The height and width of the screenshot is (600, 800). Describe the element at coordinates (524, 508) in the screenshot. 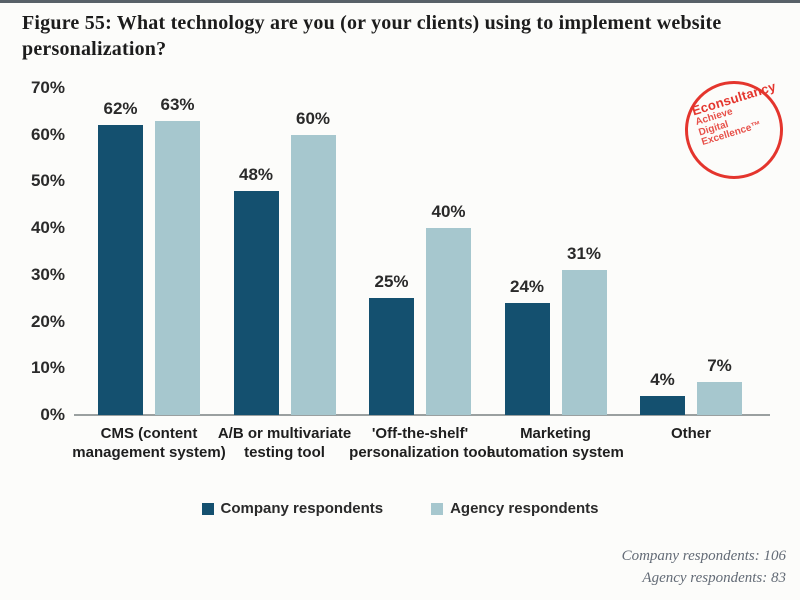

I see `legend-label-agency: Agency respondents` at that location.